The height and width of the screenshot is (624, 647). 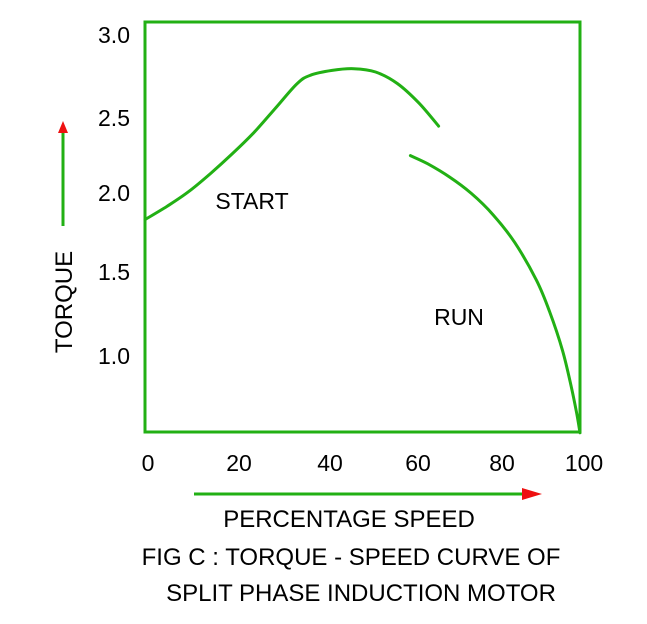 I want to click on series-line-run, so click(x=495, y=294).